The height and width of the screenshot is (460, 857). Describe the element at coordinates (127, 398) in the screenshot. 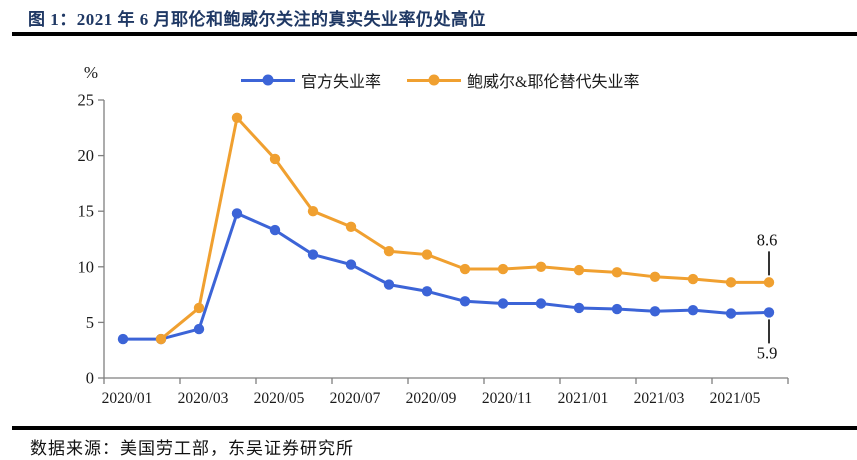

I see `x-tick-label: 2020/01` at that location.